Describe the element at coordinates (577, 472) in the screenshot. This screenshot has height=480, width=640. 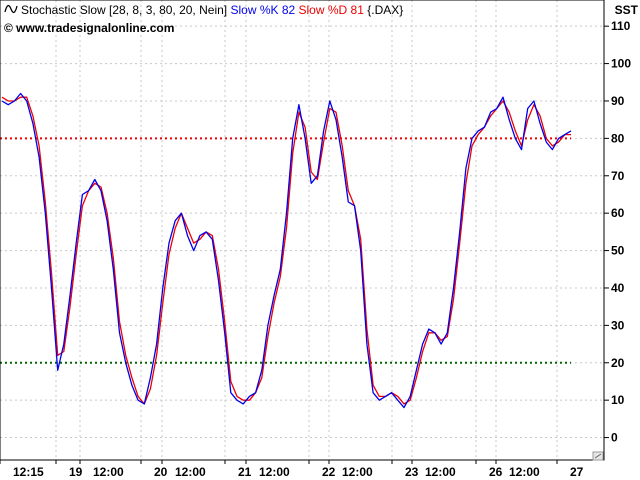
I see `x-tick-label: 27` at that location.